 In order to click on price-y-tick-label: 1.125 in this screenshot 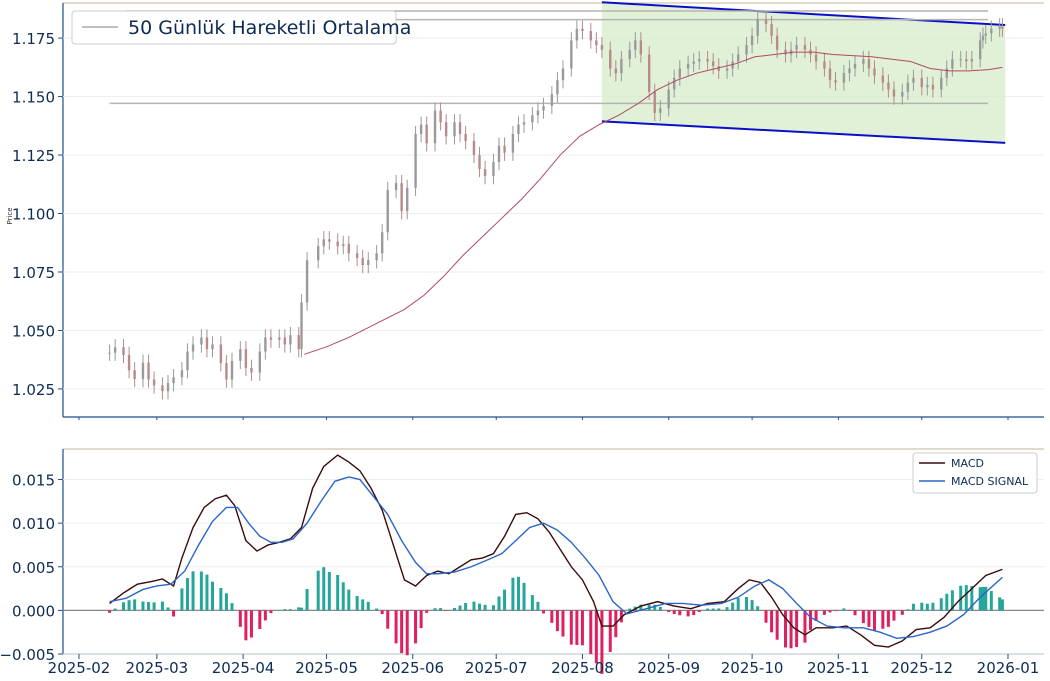, I will do `click(33, 156)`.